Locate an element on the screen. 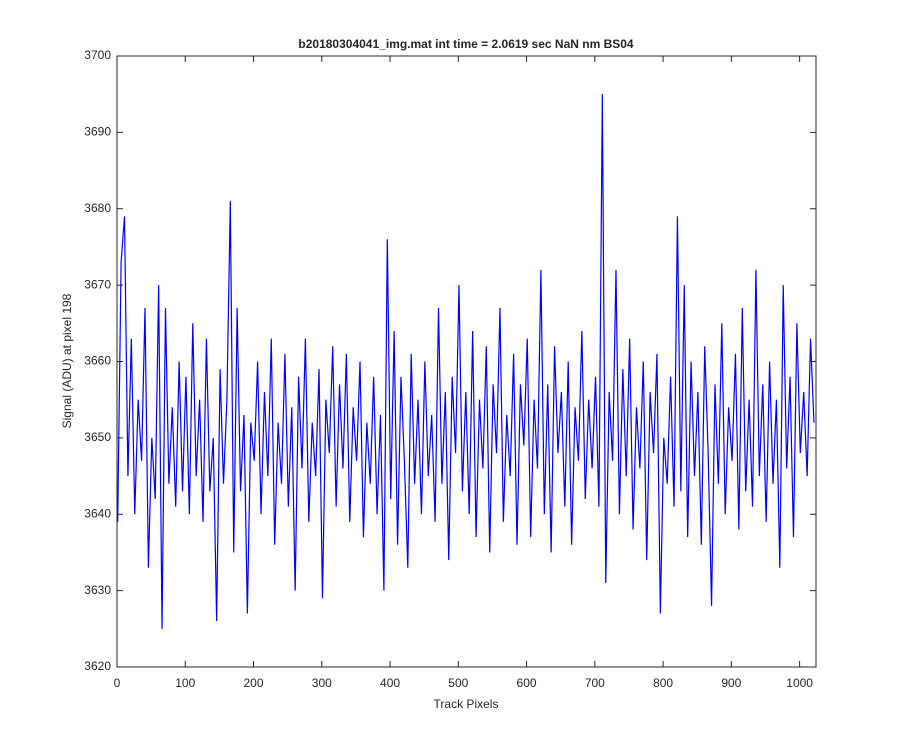 This screenshot has height=750, width=900. y-tick-label: 3640 is located at coordinates (97, 513).